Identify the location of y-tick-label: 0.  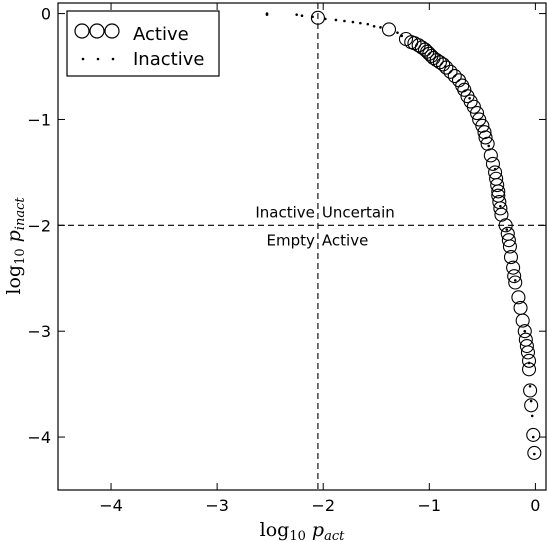
(46, 14).